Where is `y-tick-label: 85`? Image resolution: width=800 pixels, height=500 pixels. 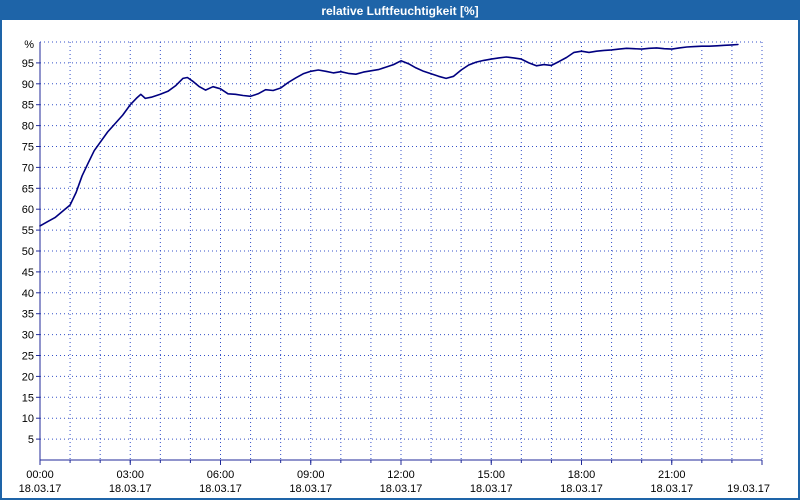 y-tick-label: 85 is located at coordinates (28, 106).